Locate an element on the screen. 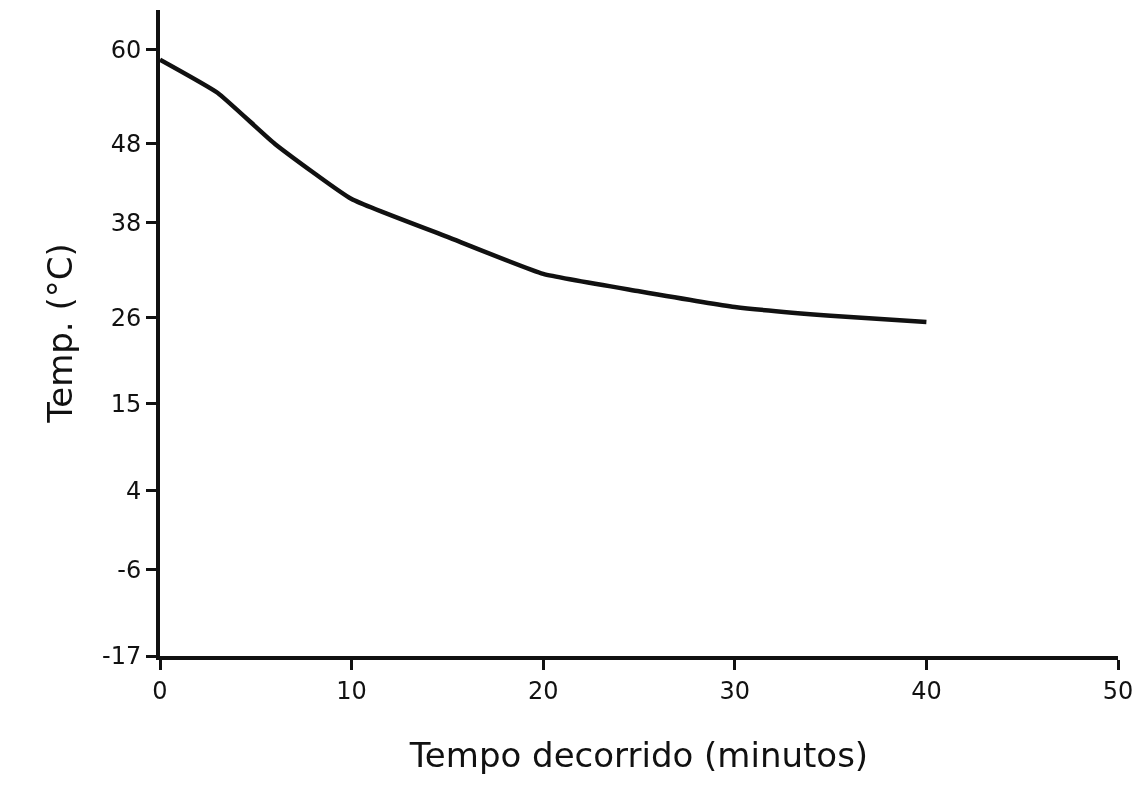 The image size is (1143, 806). x-tick-label: 50 is located at coordinates (1118, 690).